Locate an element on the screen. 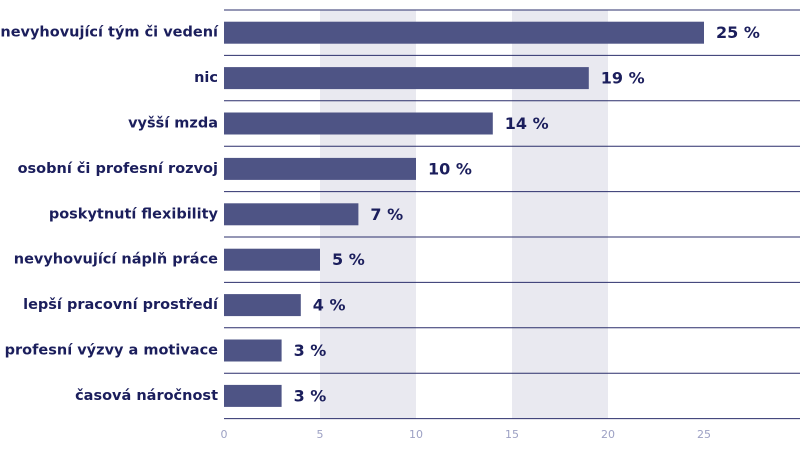 The width and height of the screenshot is (800, 449). category-label: poskytnutí flexibility is located at coordinates (134, 214).